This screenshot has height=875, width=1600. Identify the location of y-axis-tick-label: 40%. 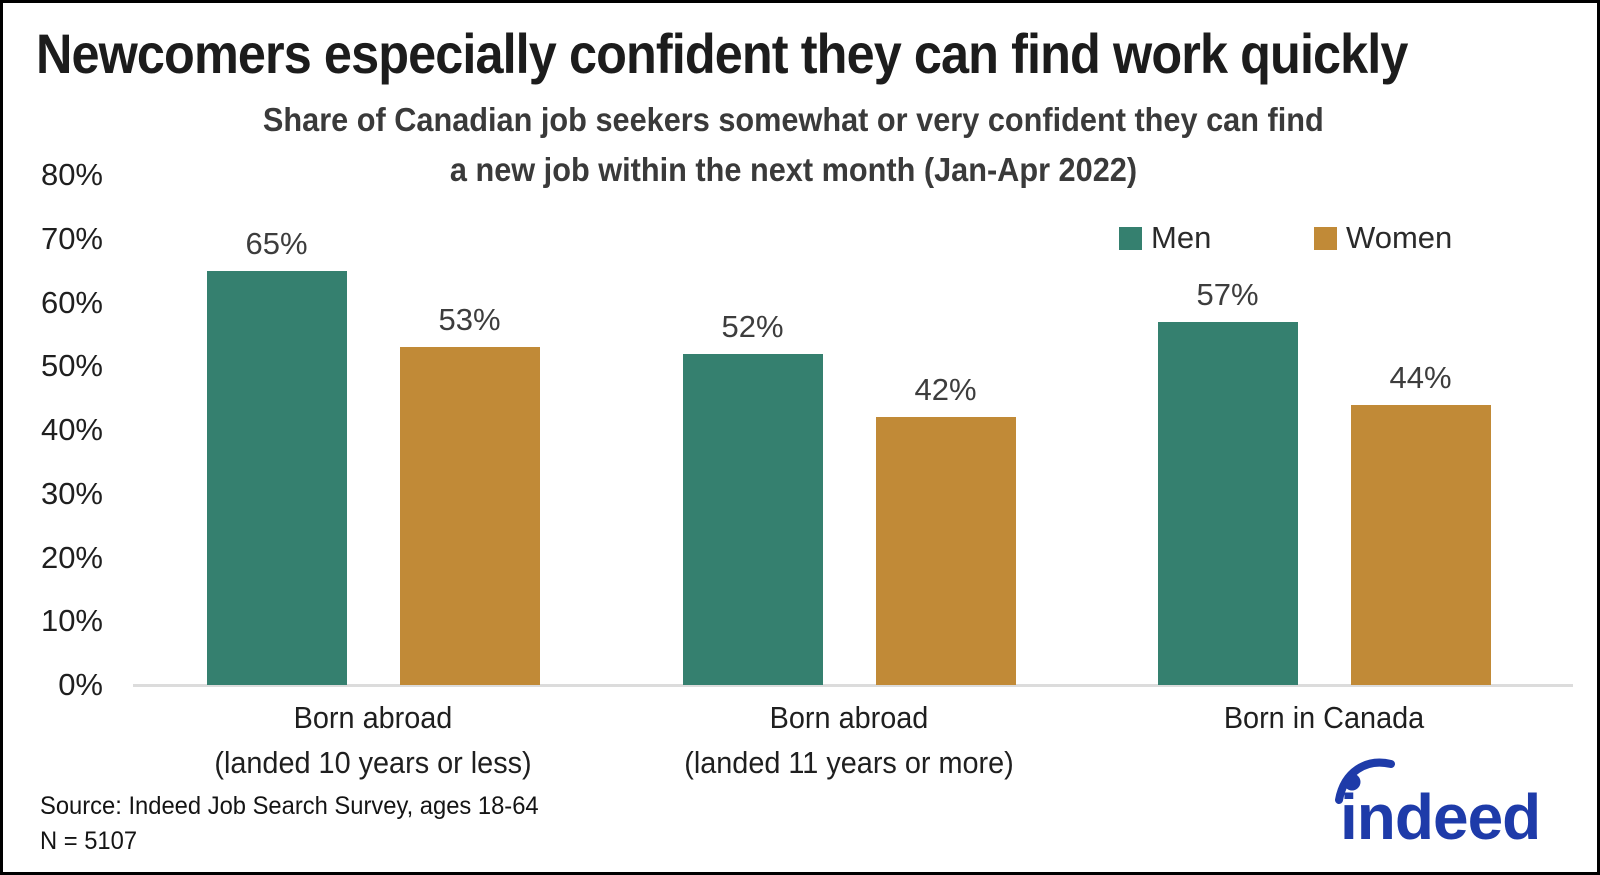
(71, 429).